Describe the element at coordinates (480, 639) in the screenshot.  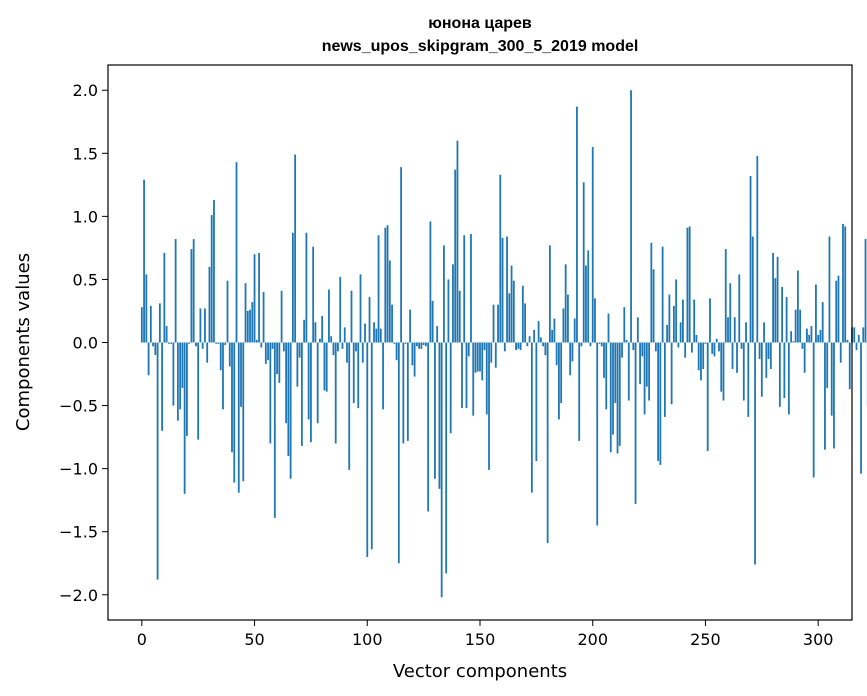
I see `x-tick-label: 150` at that location.